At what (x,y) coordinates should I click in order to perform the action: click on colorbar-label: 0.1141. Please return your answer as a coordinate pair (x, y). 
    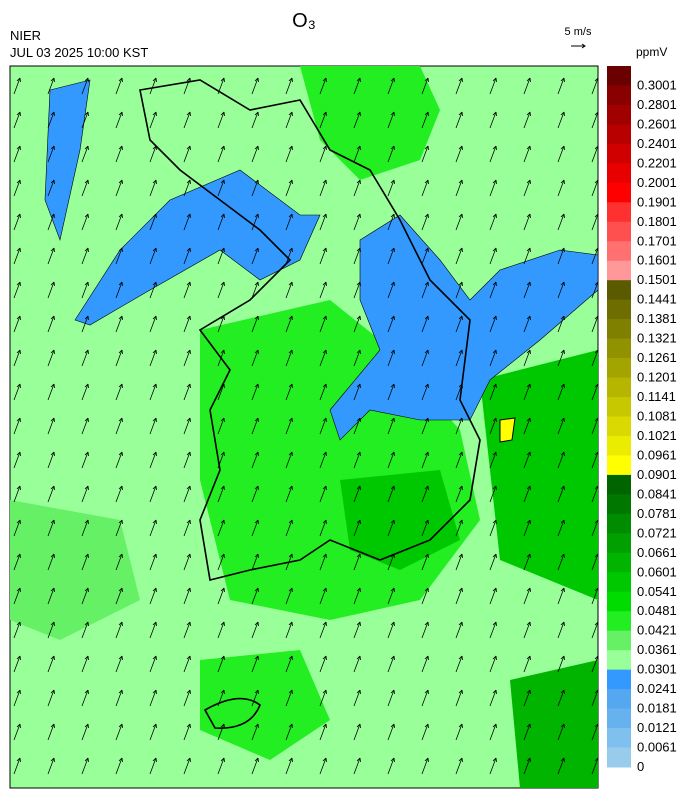
    Looking at the image, I should click on (656, 396).